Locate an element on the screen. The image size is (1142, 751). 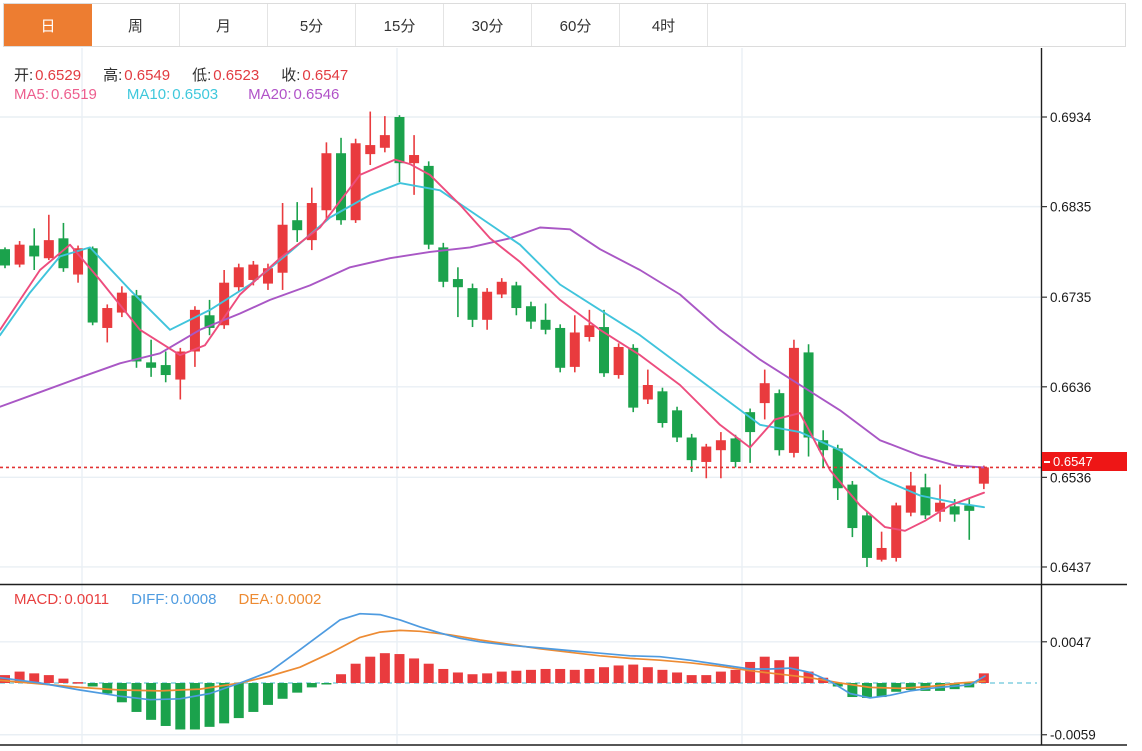
tab-label: 30分 is located at coordinates (487, 26).